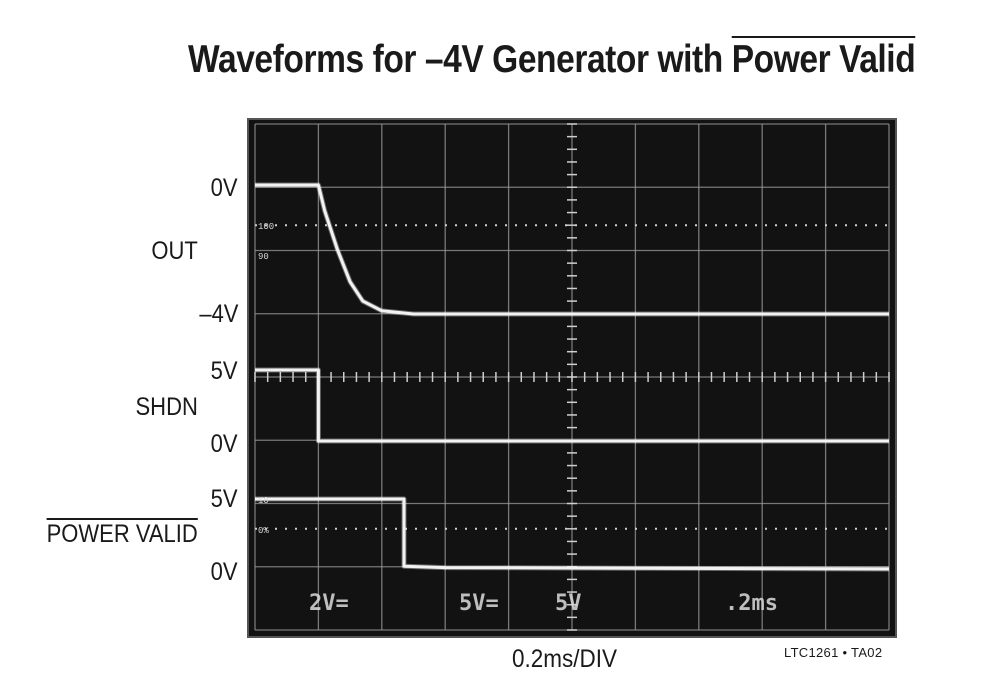 The image size is (990, 687). What do you see at coordinates (224, 188) in the screenshot?
I see `out-top-label: 0V` at bounding box center [224, 188].